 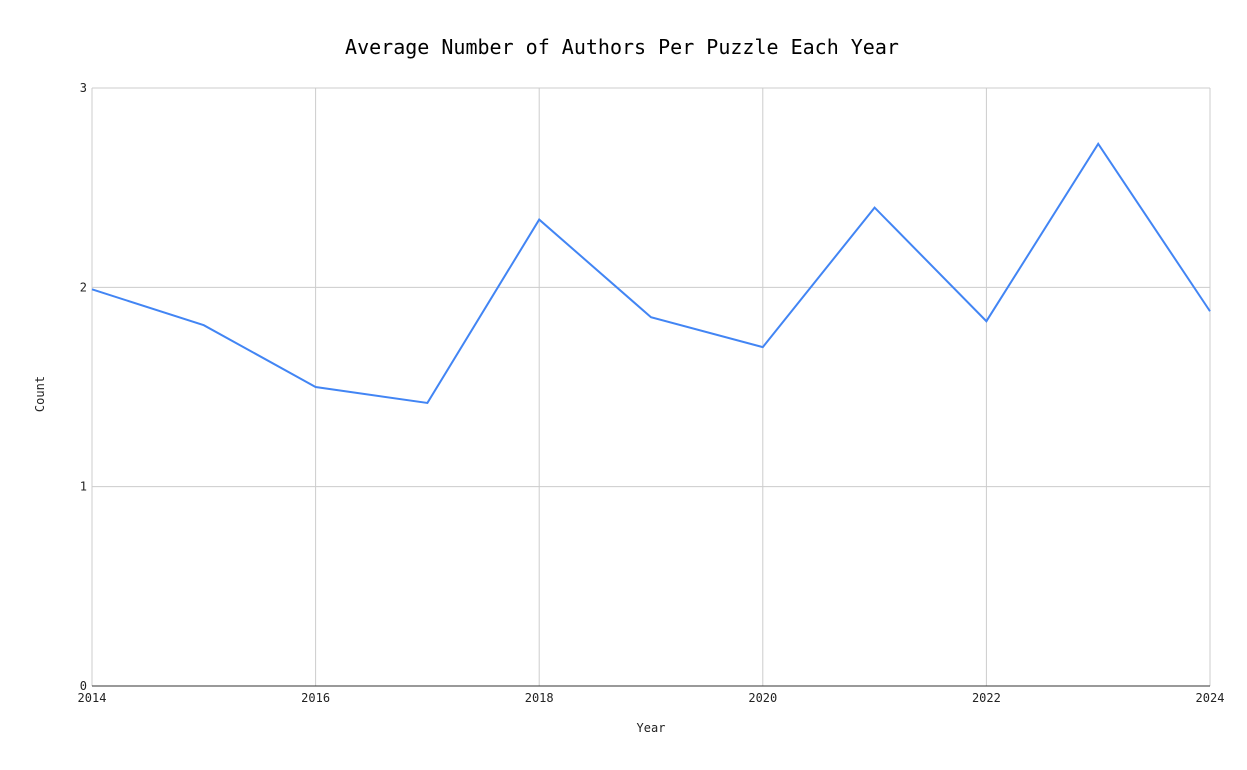 What do you see at coordinates (83, 287) in the screenshot?
I see `y-tick-label: 2` at bounding box center [83, 287].